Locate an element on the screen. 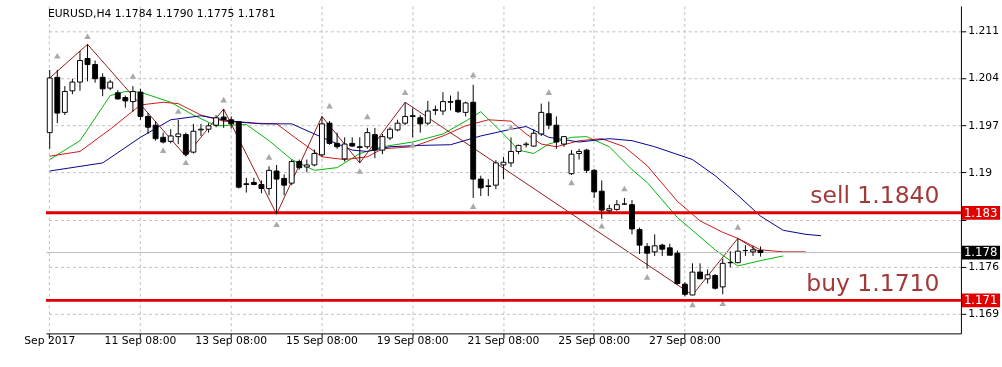 This screenshot has width=1002, height=367. x-tick-label: Sep 2017 is located at coordinates (50, 340).